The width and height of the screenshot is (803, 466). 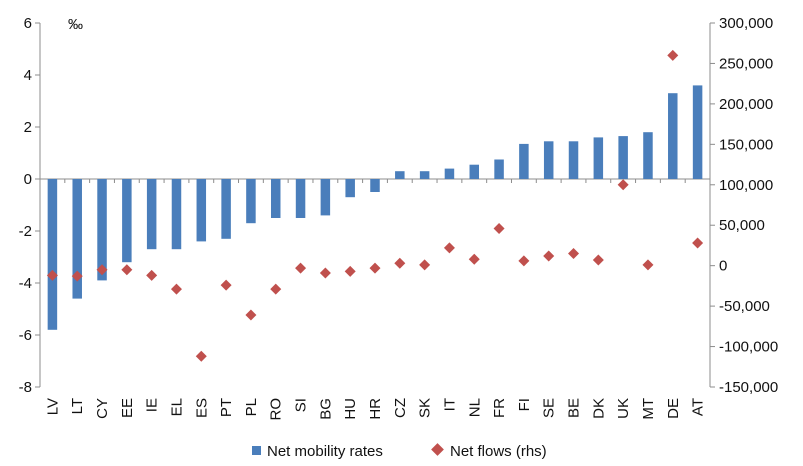 I want to click on right-tick-label: 300,000, so click(x=746, y=23).